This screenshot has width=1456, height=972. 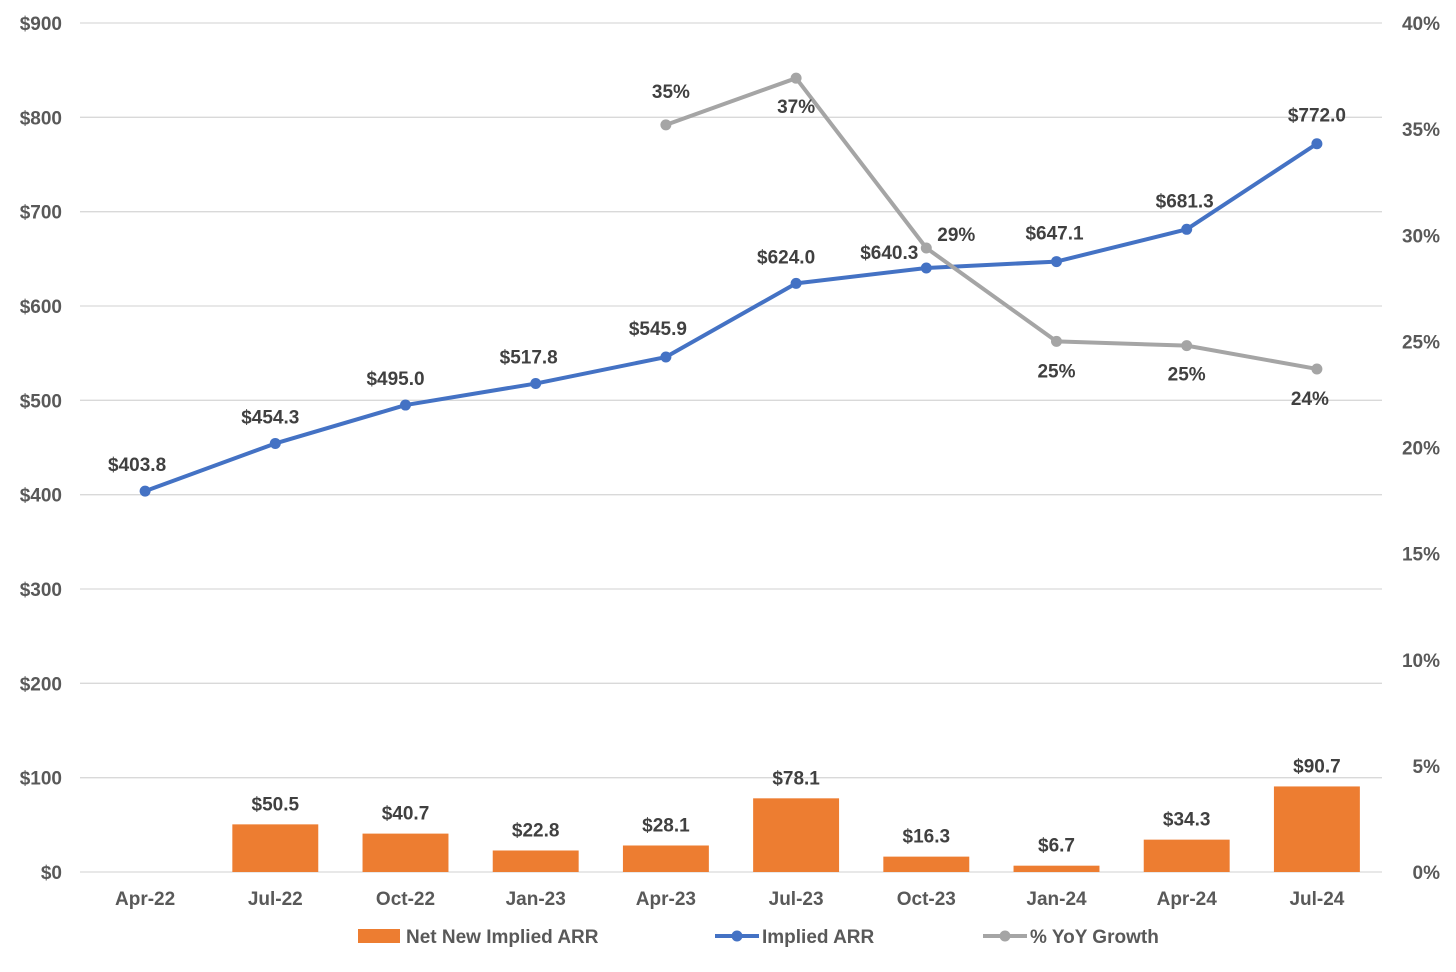 I want to click on y-right-tick-label: 15%, so click(x=1421, y=555).